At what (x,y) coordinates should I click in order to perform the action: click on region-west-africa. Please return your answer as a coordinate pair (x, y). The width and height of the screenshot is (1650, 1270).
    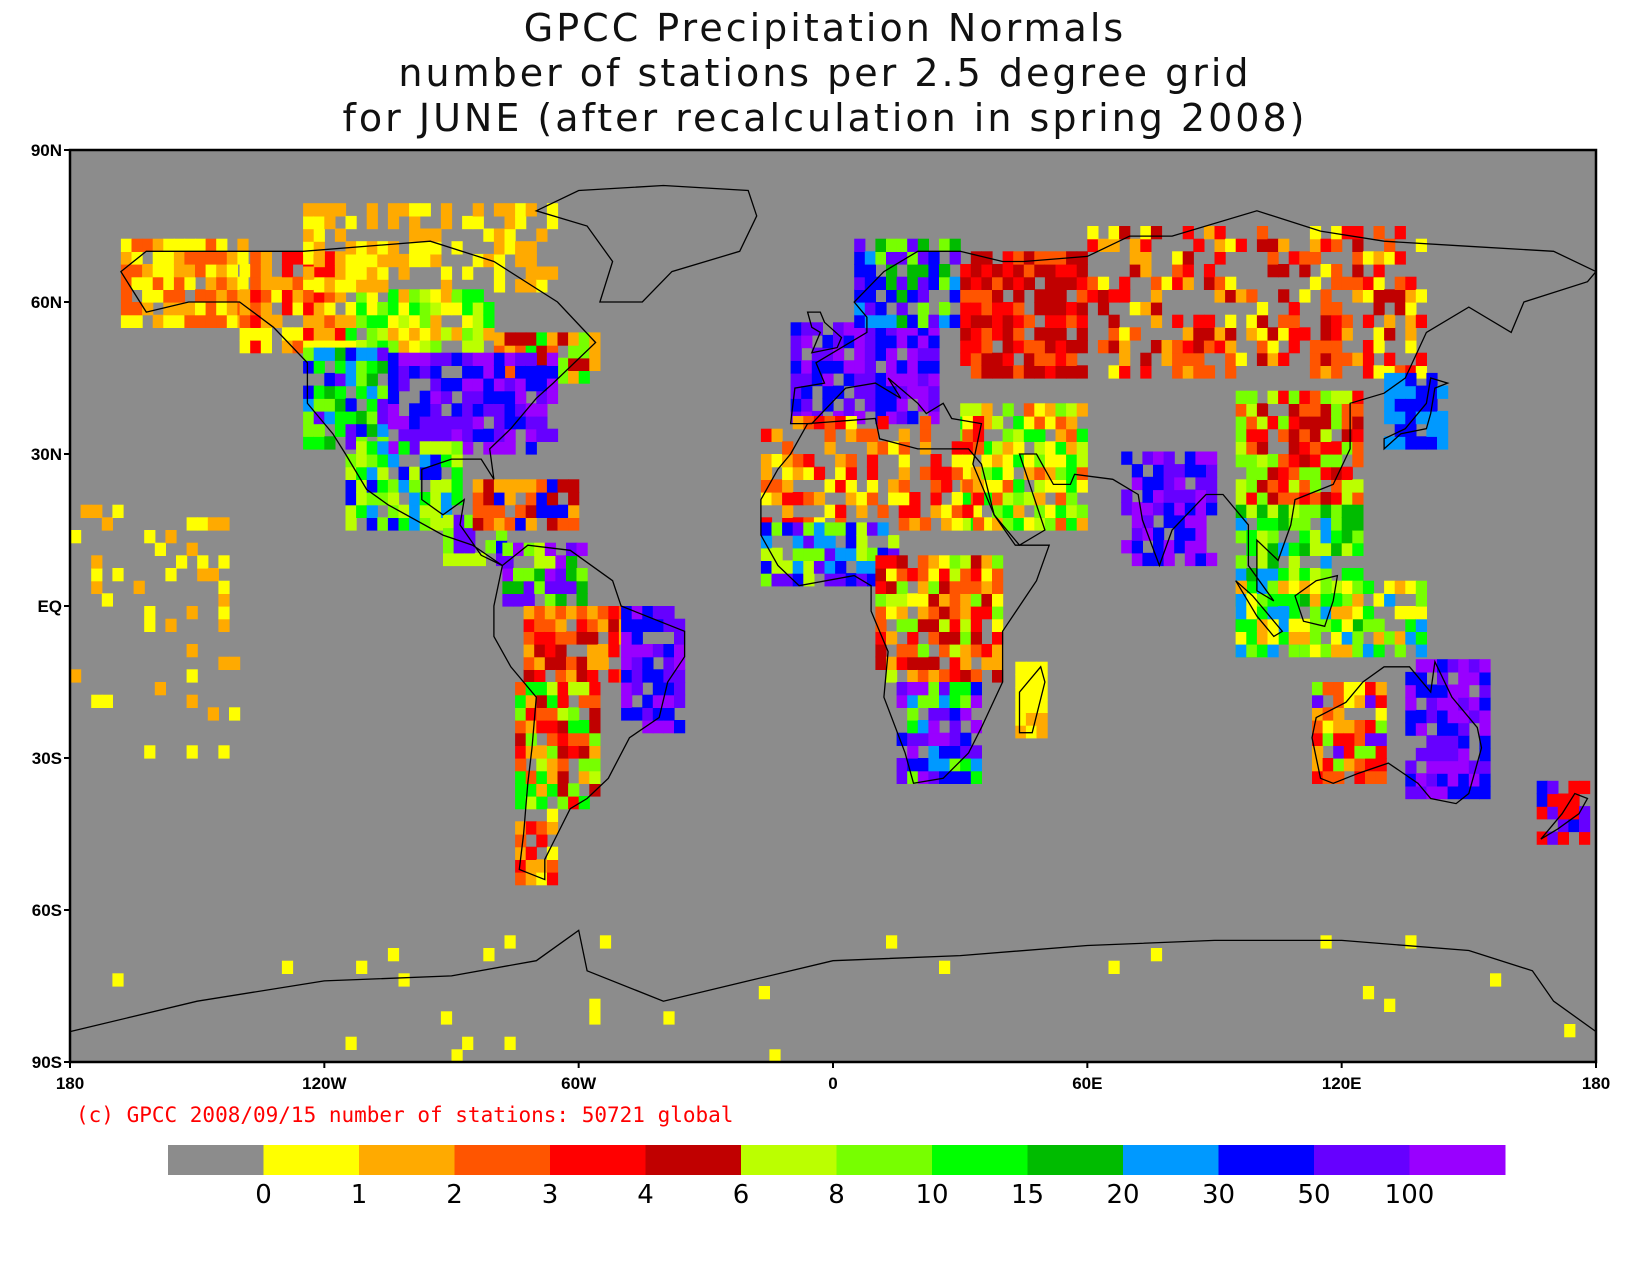
    Looking at the image, I should click on (830, 554).